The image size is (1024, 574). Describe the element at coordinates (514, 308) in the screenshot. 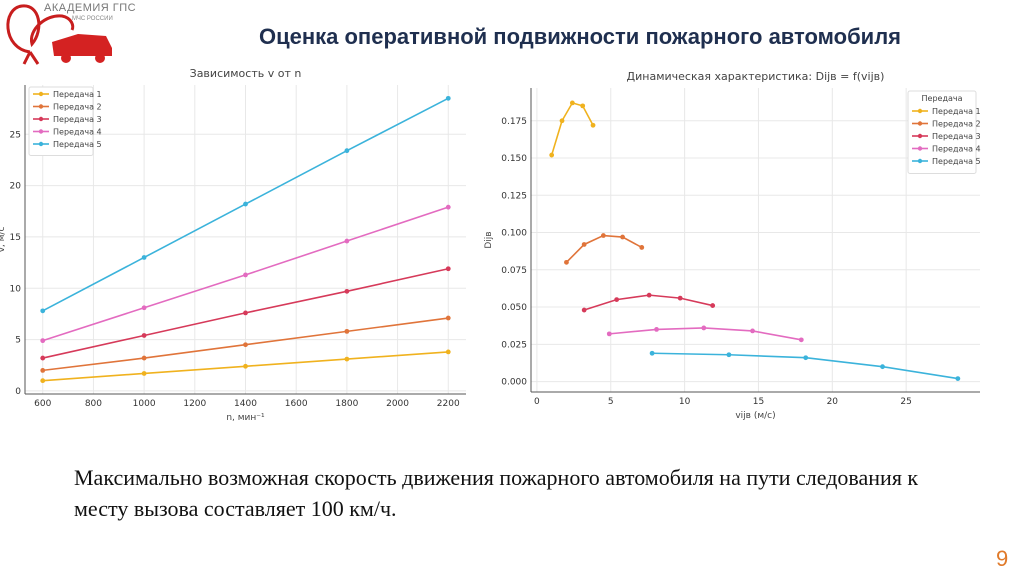

I see `y-tick-label: 0.050` at that location.